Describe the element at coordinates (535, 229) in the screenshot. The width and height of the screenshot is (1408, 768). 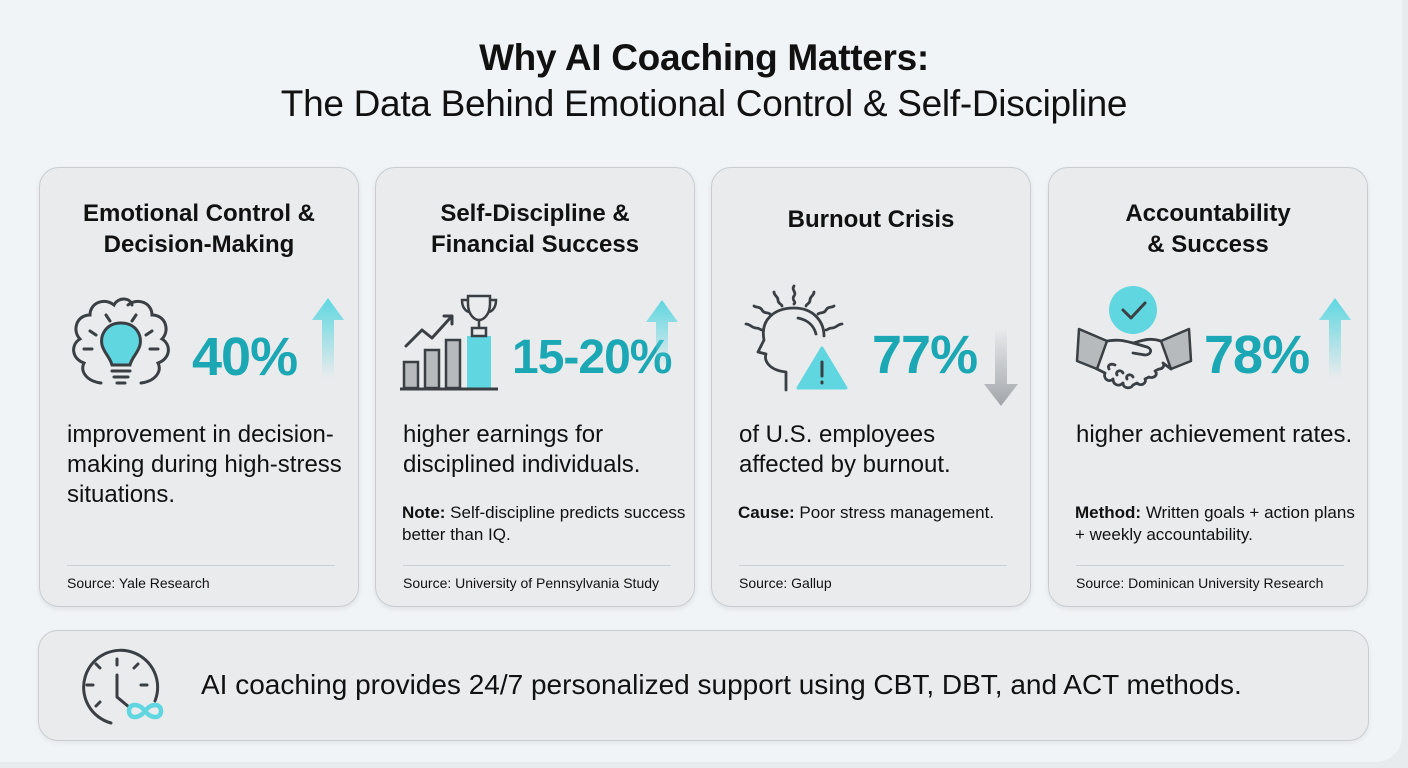
I see `card-heading: Self-Discipline & Financial Success` at that location.